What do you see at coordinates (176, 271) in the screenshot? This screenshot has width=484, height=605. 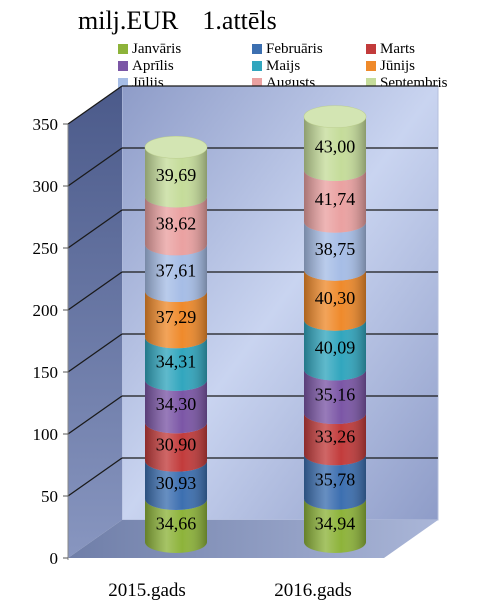 I see `data-label: 37,61` at bounding box center [176, 271].